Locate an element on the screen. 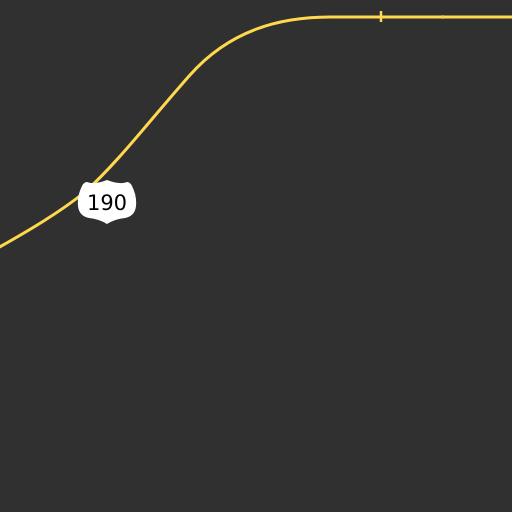  us-route-shield: 190 is located at coordinates (107, 202).